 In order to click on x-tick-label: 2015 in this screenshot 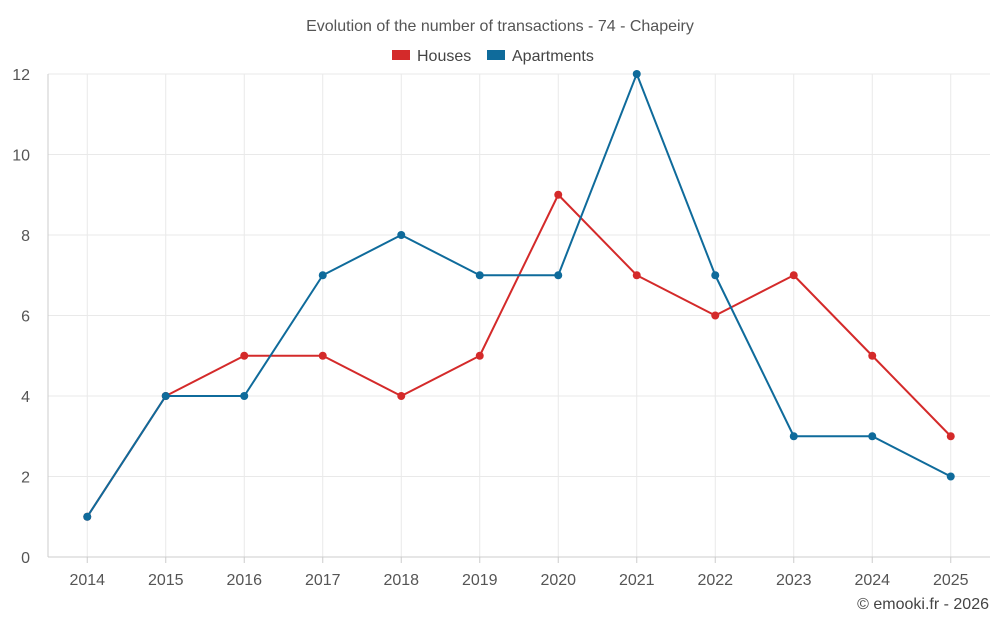, I will do `click(166, 580)`.